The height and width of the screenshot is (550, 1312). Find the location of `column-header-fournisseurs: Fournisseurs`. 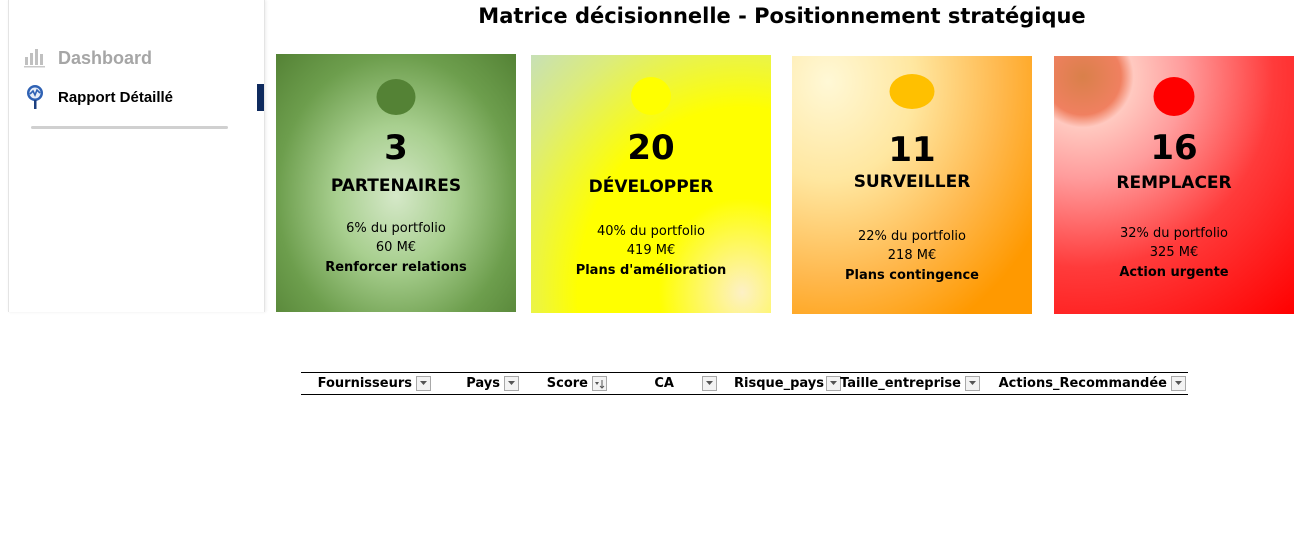

column-header-fournisseurs: Fournisseurs is located at coordinates (366, 383).